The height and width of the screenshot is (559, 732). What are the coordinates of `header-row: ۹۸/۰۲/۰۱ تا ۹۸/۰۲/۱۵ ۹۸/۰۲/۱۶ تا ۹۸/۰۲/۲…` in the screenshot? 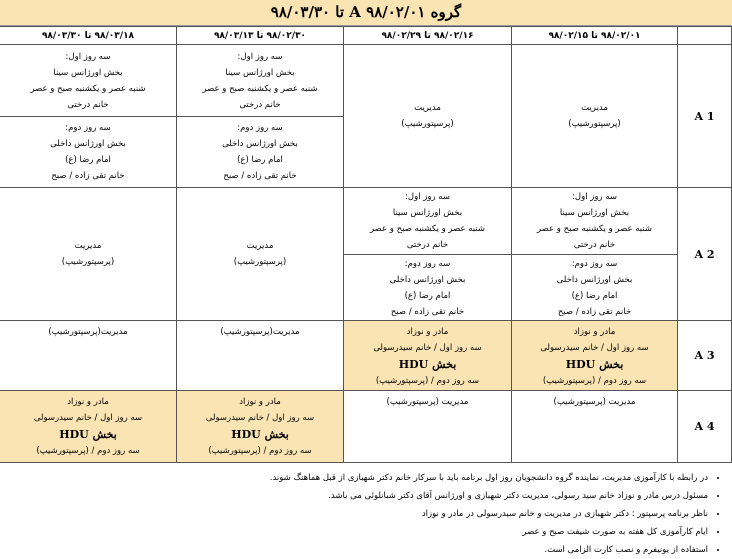 It's located at (366, 35).